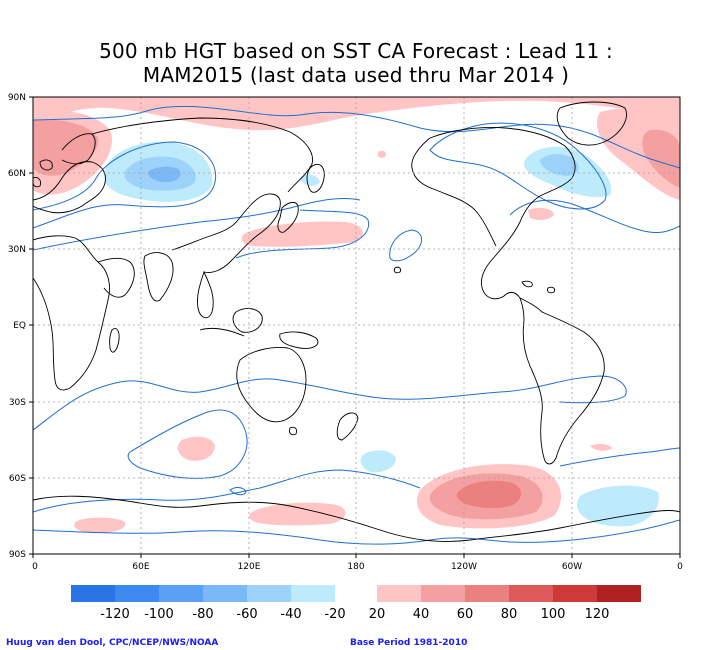 This screenshot has width=712, height=650. I want to click on antarctic-positive-east, so click(297, 514).